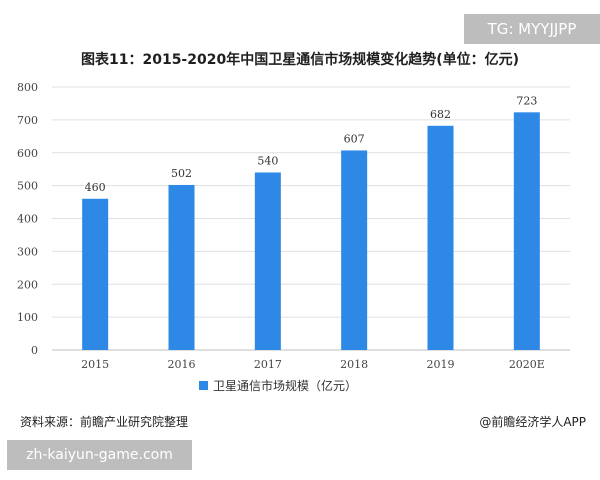 Image resolution: width=600 pixels, height=480 pixels. Describe the element at coordinates (268, 364) in the screenshot. I see `x-tick-label: 2017` at that location.